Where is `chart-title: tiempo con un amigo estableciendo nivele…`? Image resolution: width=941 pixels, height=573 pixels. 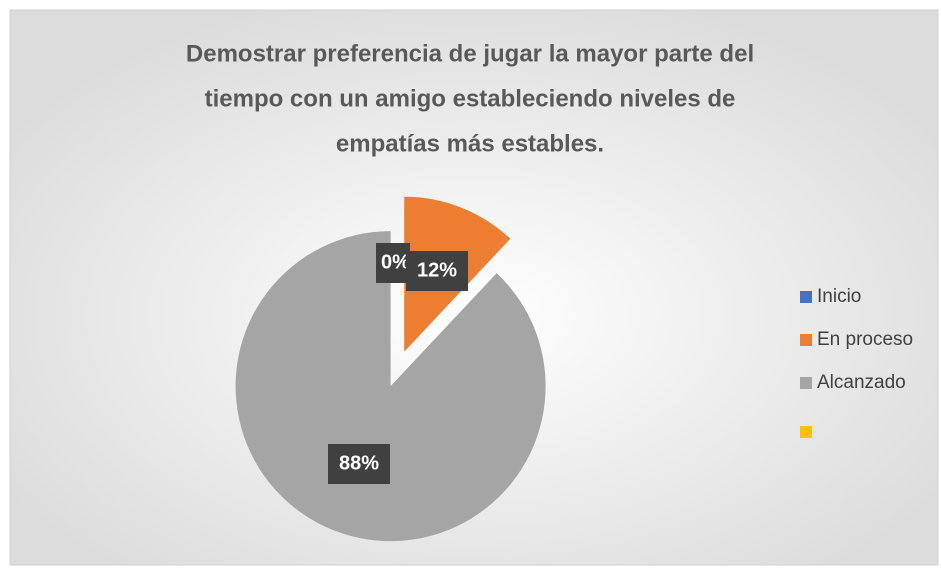 chart-title: tiempo con un amigo estableciendo nivele… is located at coordinates (470, 98).